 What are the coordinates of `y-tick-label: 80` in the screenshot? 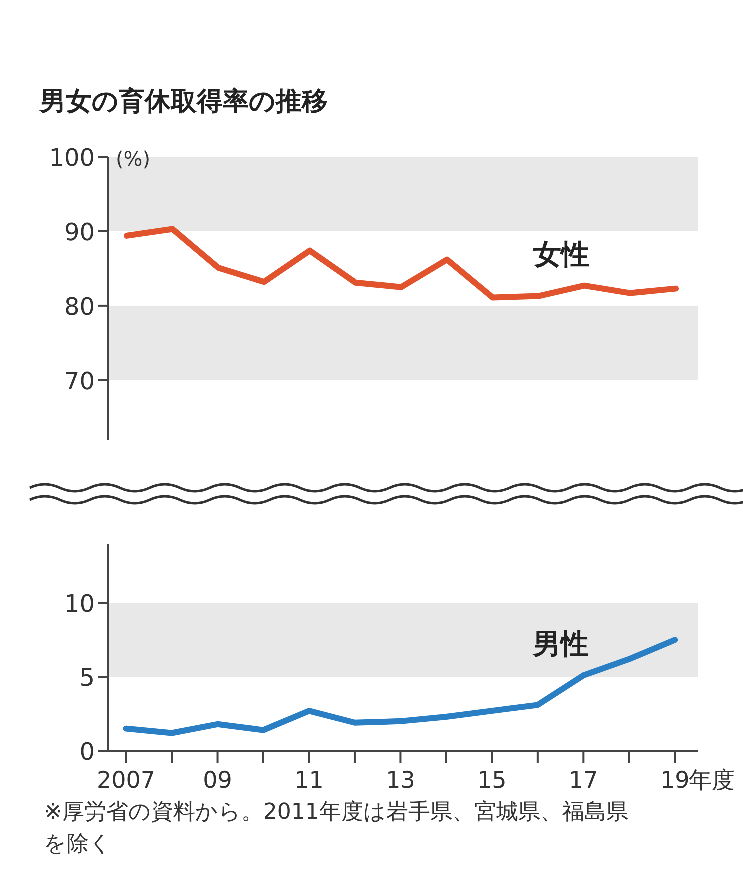 It's located at (79, 306).